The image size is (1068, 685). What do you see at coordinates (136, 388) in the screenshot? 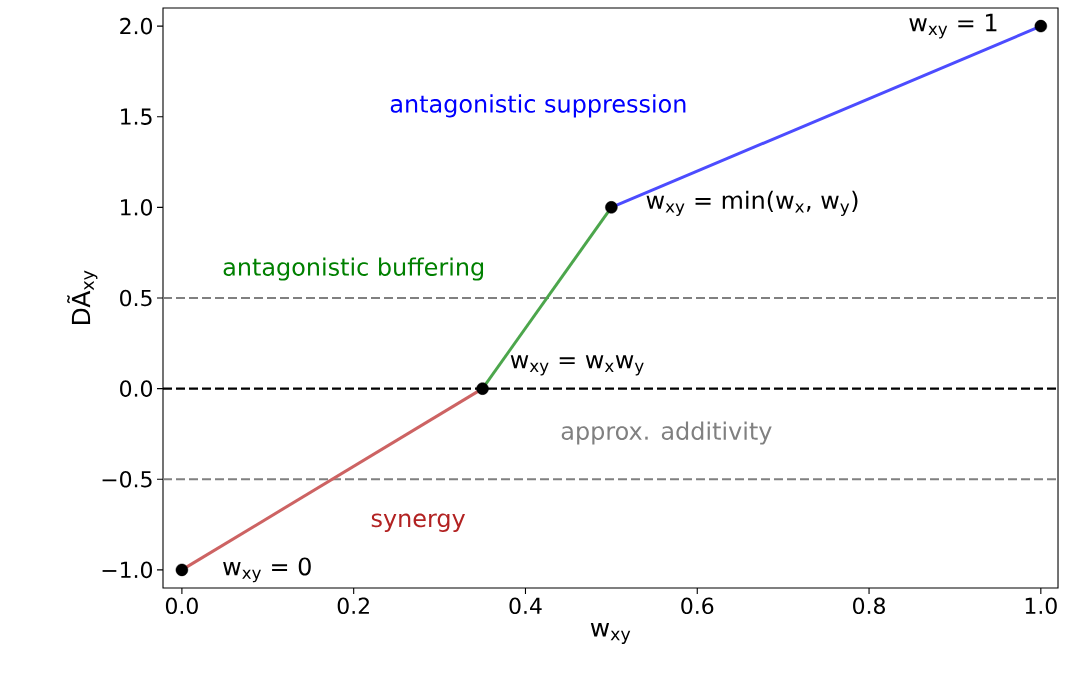
I see `y-tick-label: 0.0` at bounding box center [136, 388].